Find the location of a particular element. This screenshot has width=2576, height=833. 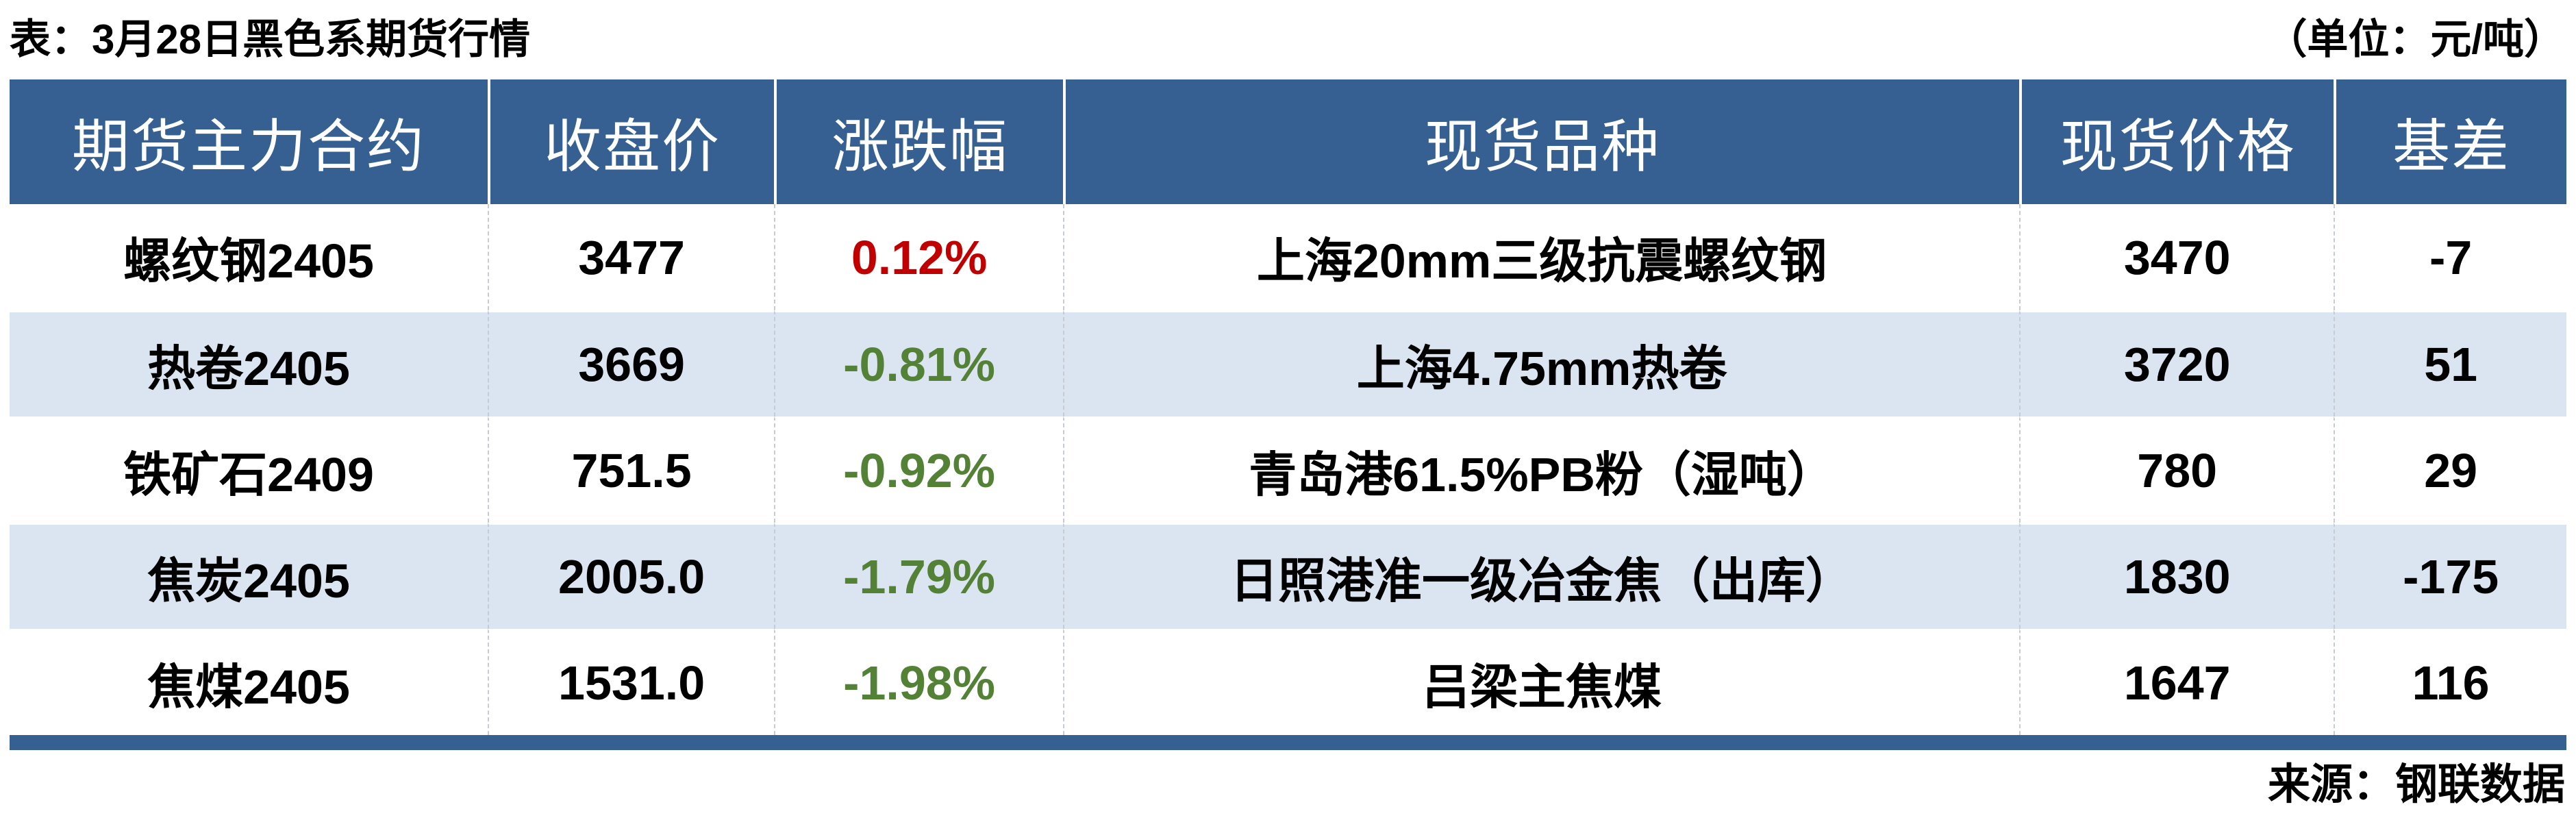

basis-cell: 29 is located at coordinates (2450, 470).